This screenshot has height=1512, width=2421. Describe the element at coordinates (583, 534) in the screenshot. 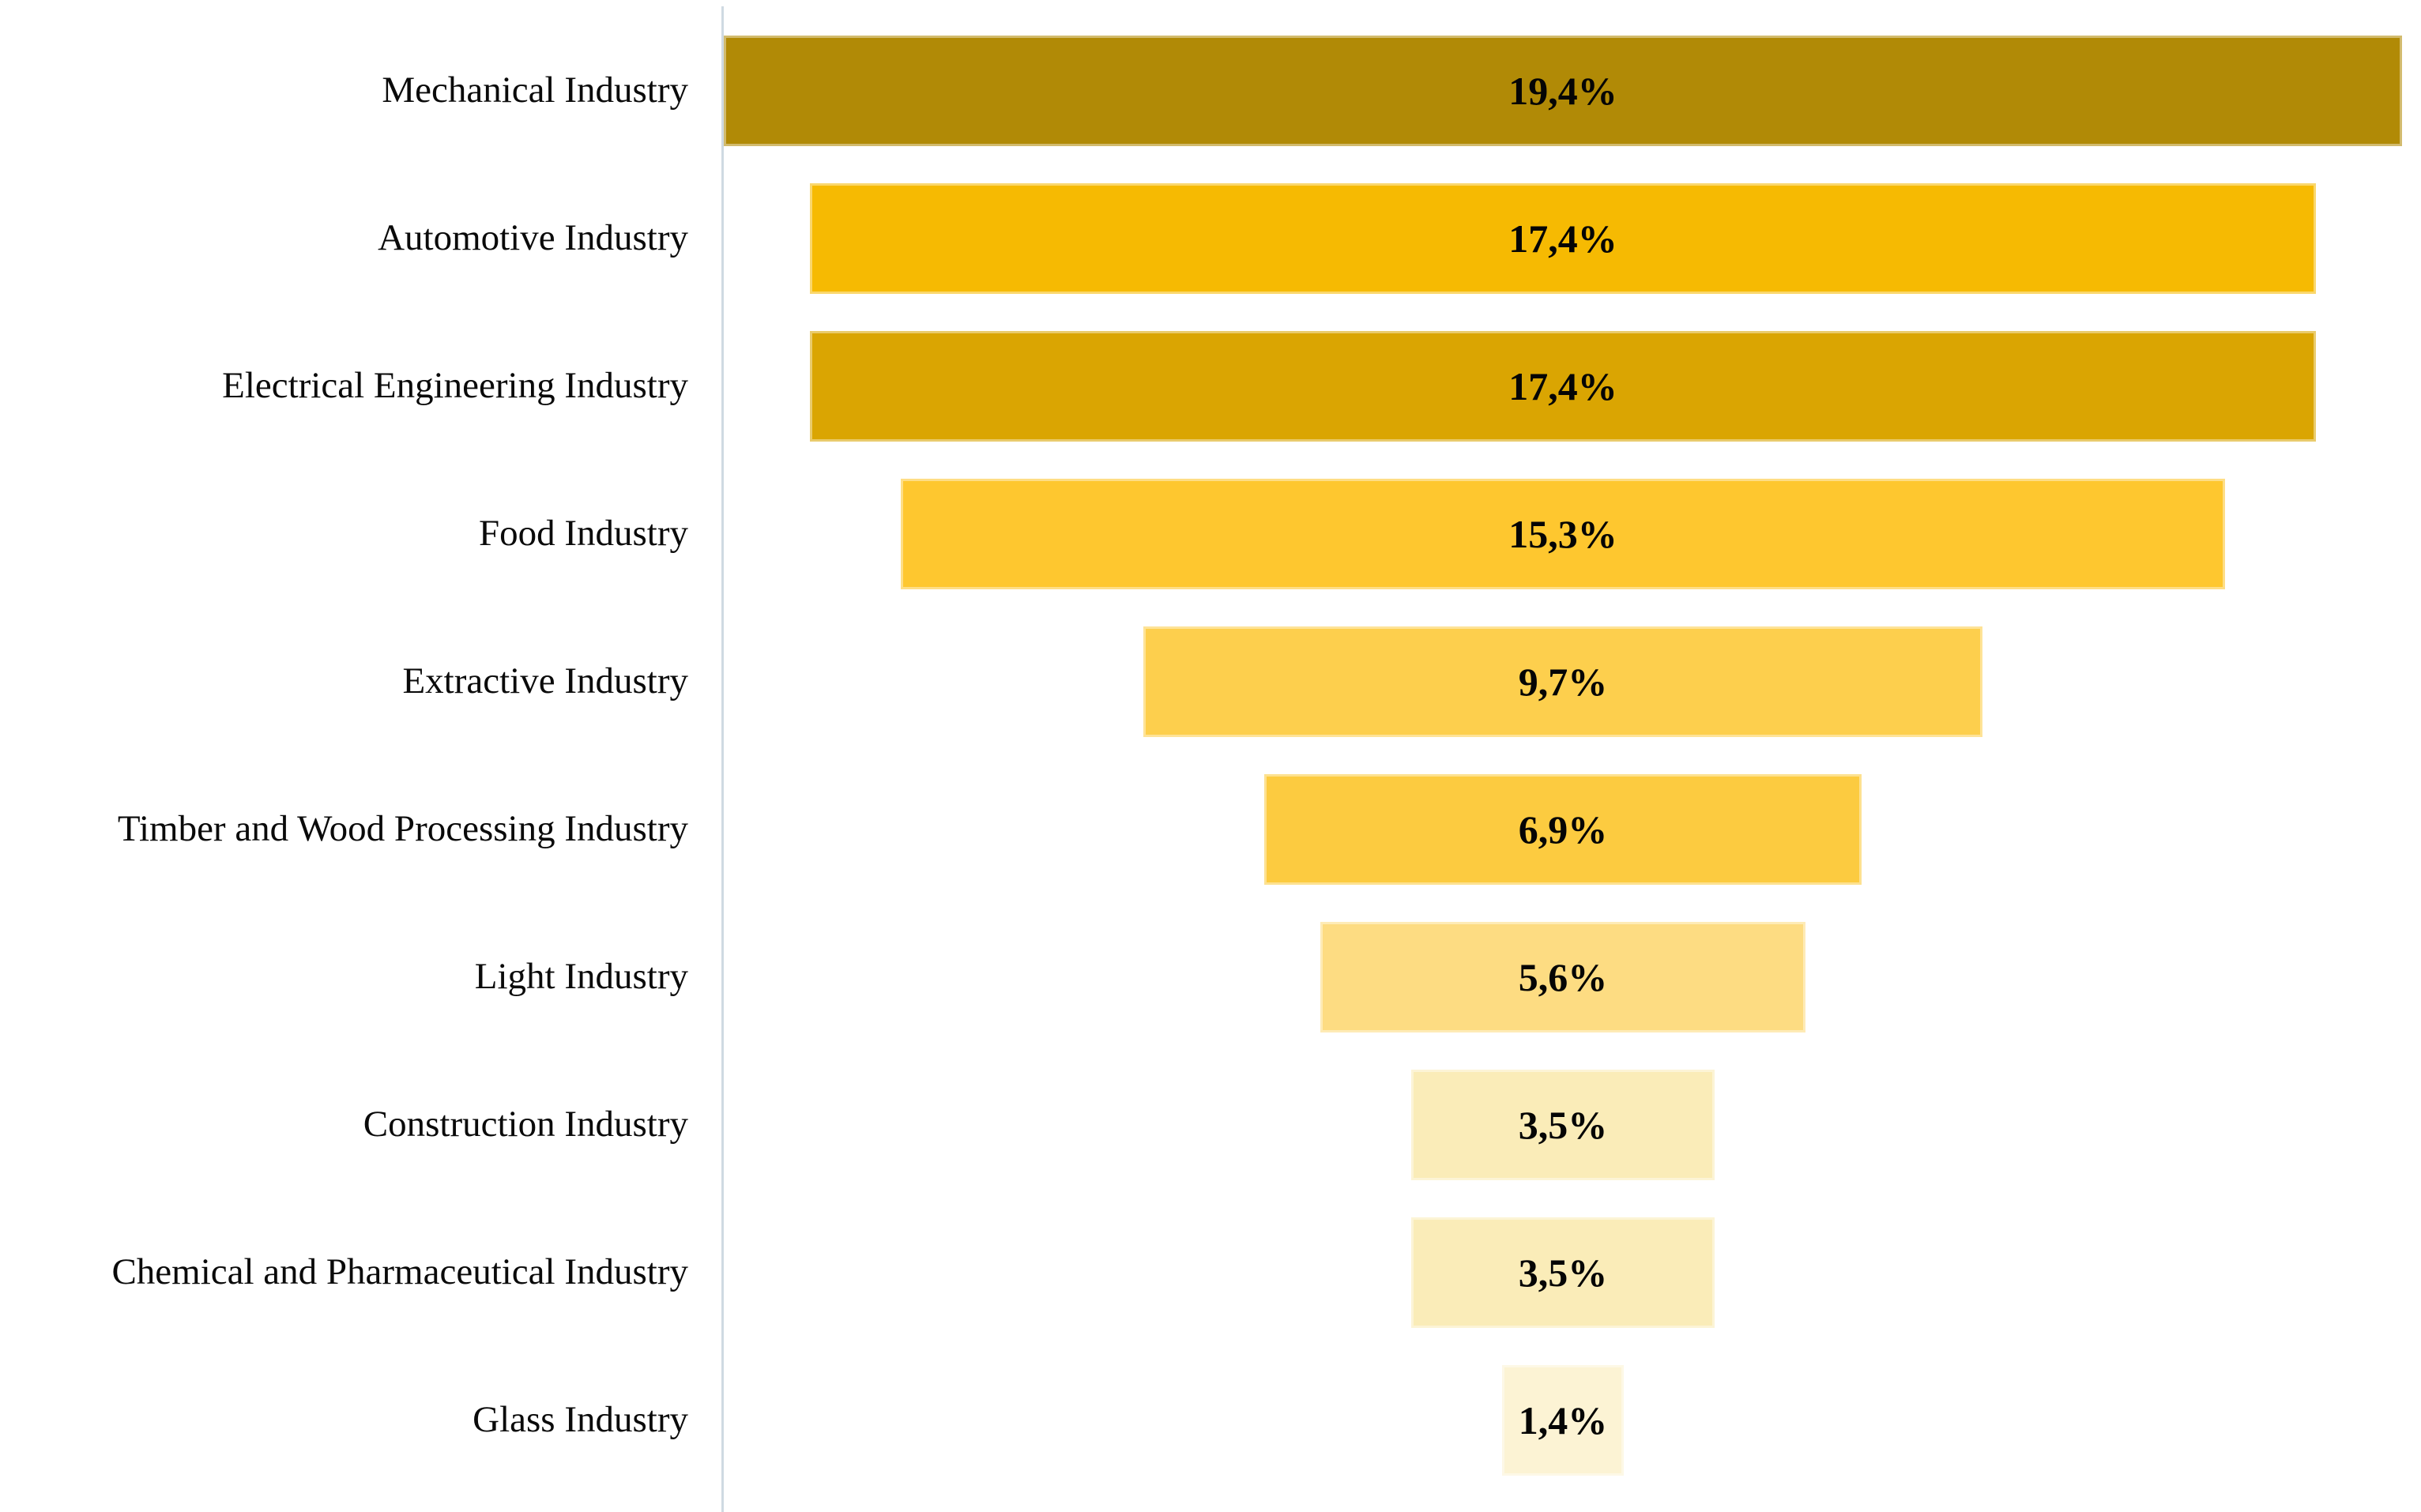

I see `category-label: Food Industry` at that location.